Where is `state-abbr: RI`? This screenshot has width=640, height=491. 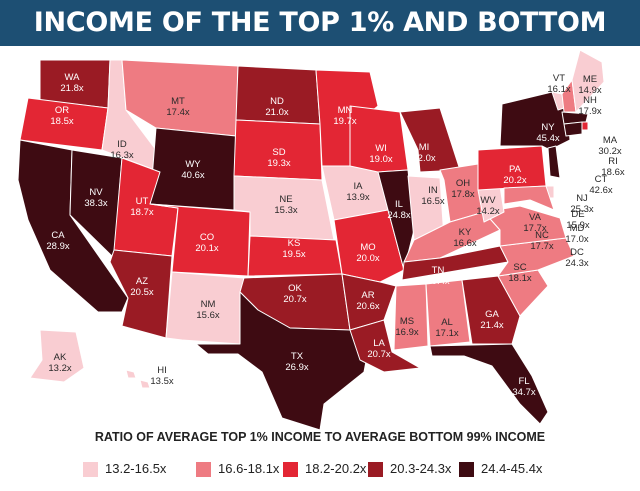
state-abbr: RI is located at coordinates (613, 161).